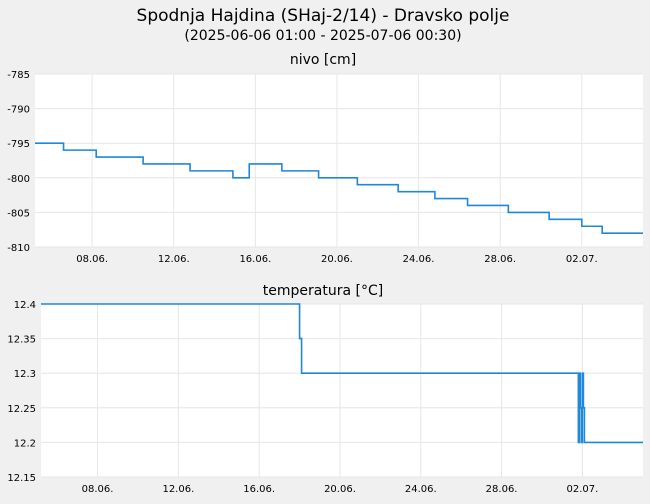  Describe the element at coordinates (323, 60) in the screenshot. I see `panel-title: nivo [cm]` at that location.